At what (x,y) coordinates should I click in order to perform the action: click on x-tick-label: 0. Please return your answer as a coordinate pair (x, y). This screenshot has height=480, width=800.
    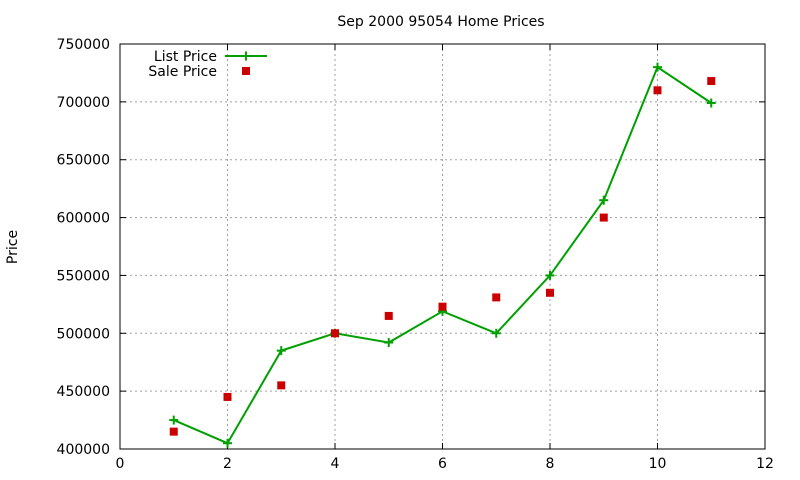
    Looking at the image, I should click on (120, 464).